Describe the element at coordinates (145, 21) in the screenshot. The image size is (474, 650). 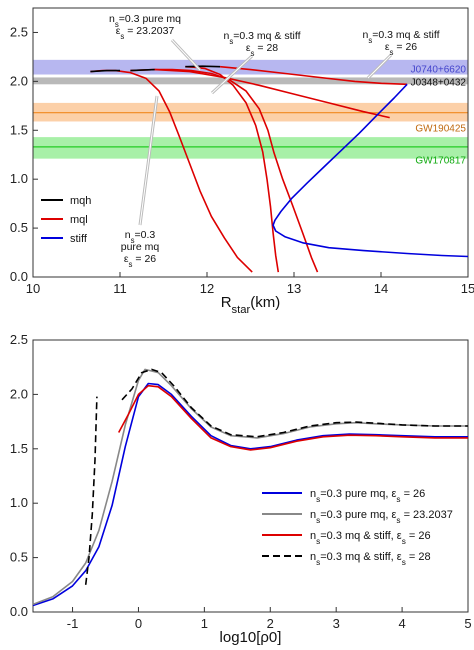
I see `annotation-0-line-1: ns=0.3 pure mq` at that location.